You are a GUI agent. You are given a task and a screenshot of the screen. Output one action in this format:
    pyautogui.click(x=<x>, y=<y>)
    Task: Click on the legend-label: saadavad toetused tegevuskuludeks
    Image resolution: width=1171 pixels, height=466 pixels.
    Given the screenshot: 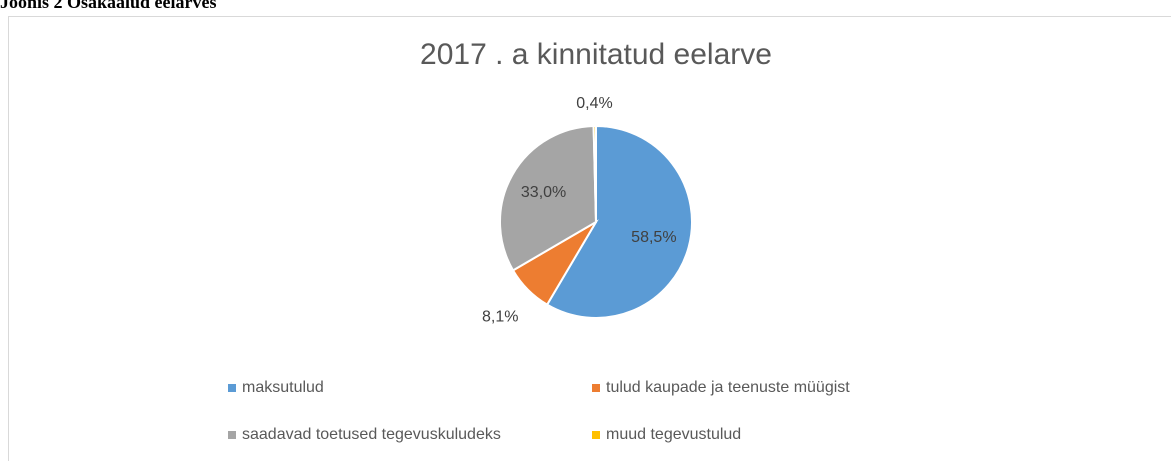 What is the action you would take?
    pyautogui.click(x=371, y=434)
    